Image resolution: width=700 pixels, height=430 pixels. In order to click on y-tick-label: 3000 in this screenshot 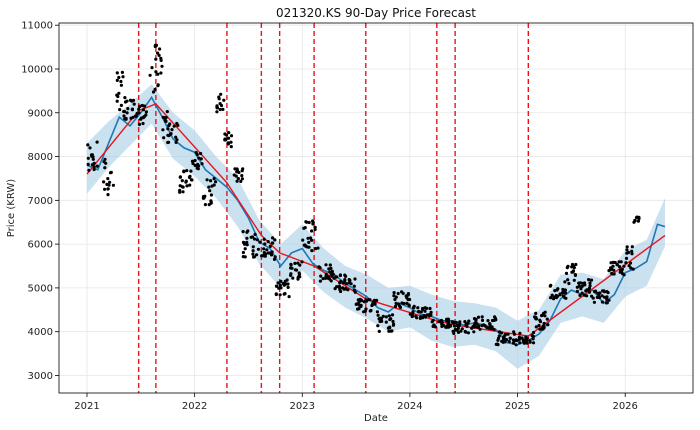, I will do `click(40, 376)`.